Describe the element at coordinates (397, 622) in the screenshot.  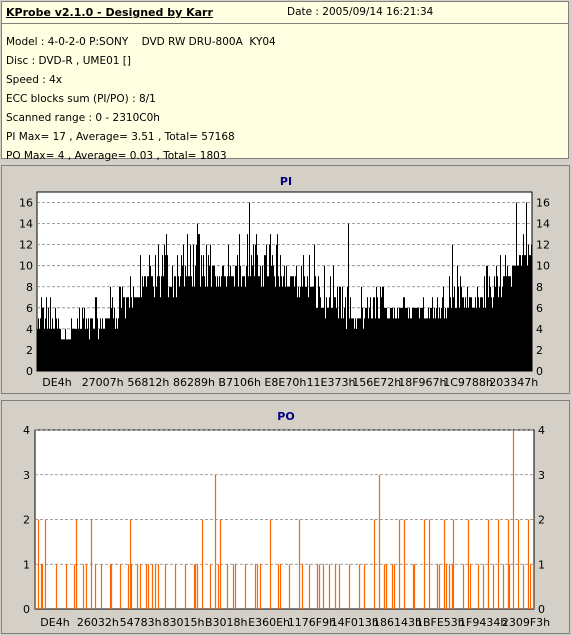
I see `x-tick-label: 186143h` at that location.